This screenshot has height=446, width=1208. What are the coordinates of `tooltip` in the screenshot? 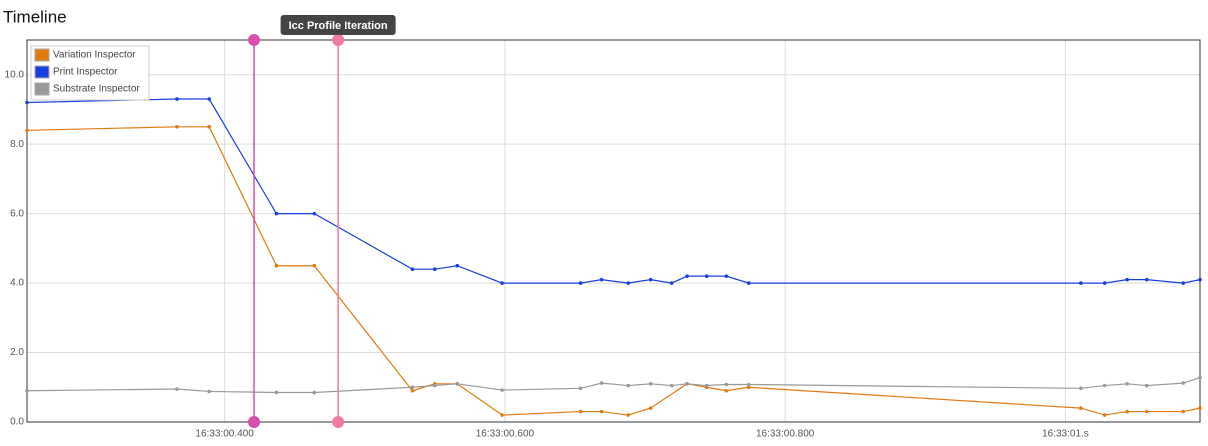 It's located at (338, 25).